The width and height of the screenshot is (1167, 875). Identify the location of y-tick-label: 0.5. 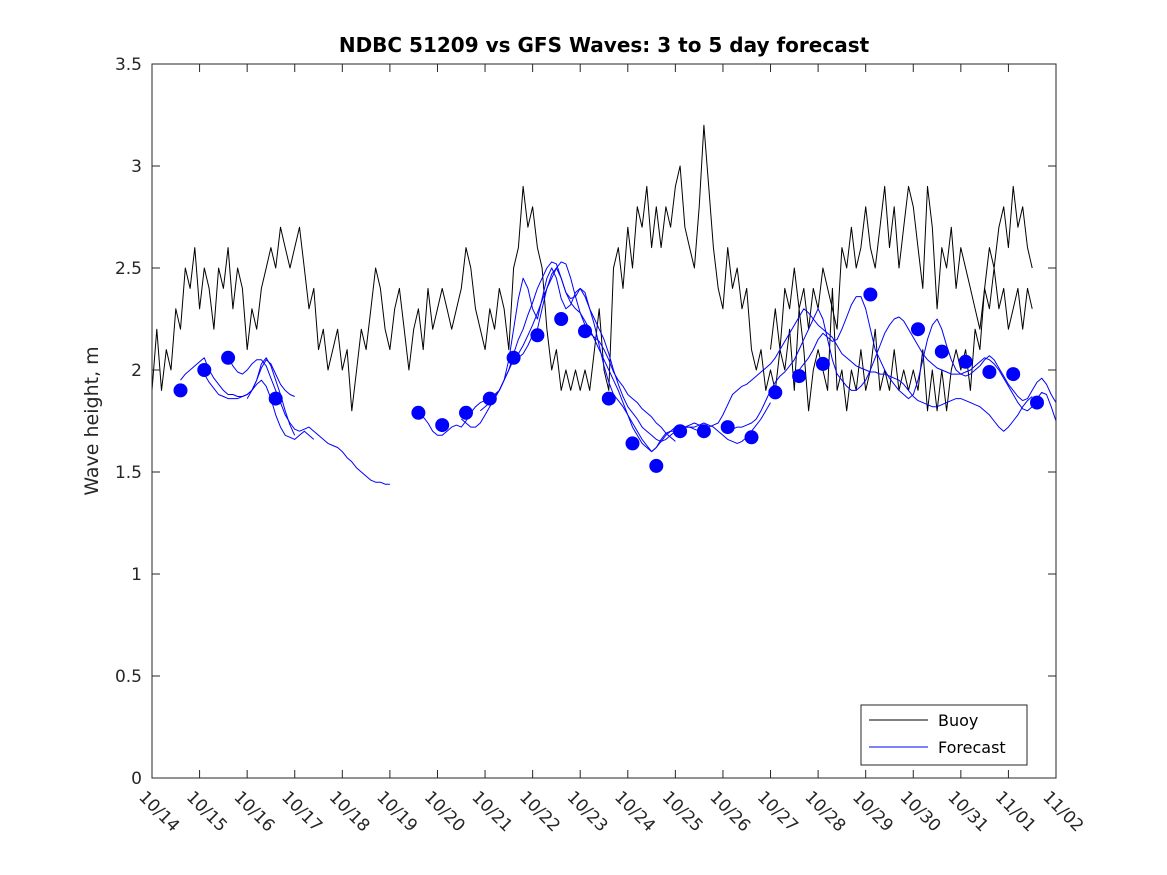
(128, 677).